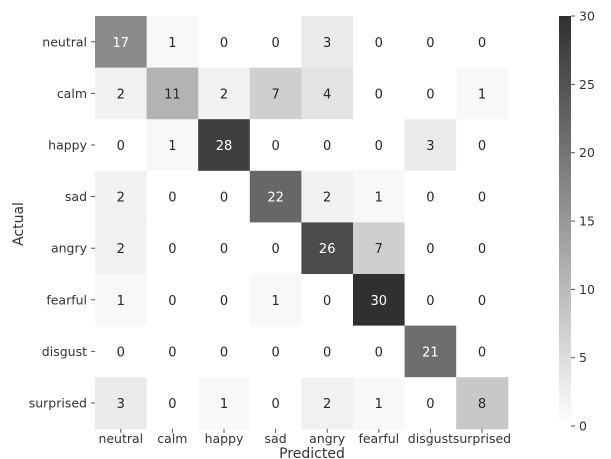  What do you see at coordinates (327, 94) in the screenshot?
I see `cell-value-label: 4` at bounding box center [327, 94].